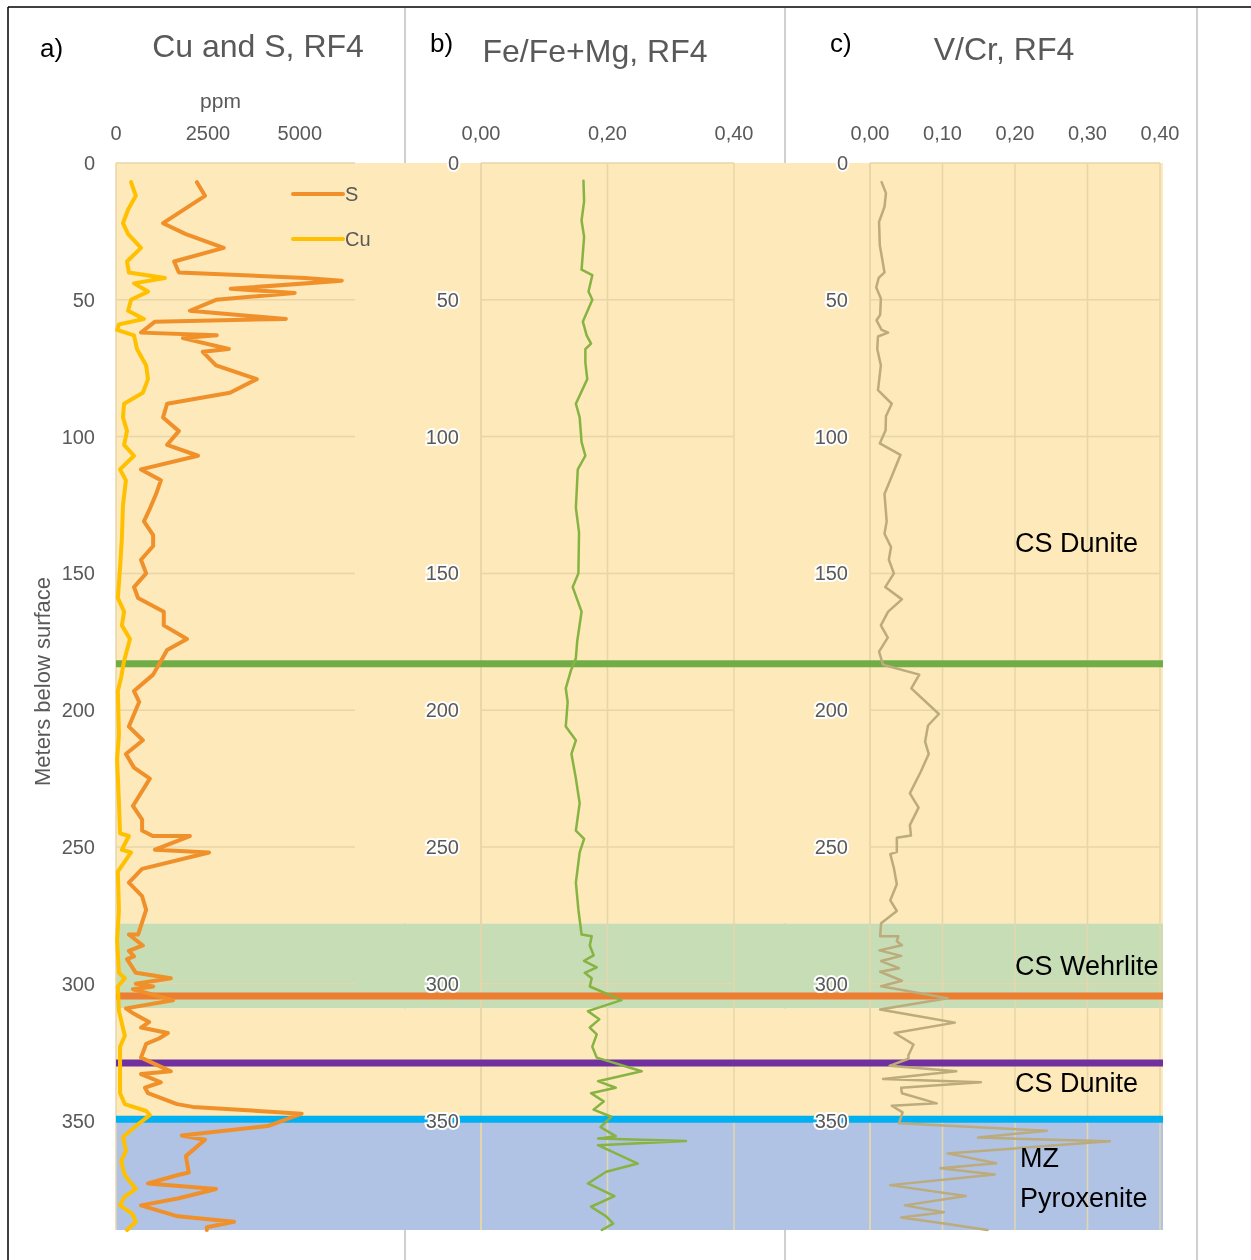 This screenshot has width=1251, height=1260. I want to click on text: b), so click(442, 43).